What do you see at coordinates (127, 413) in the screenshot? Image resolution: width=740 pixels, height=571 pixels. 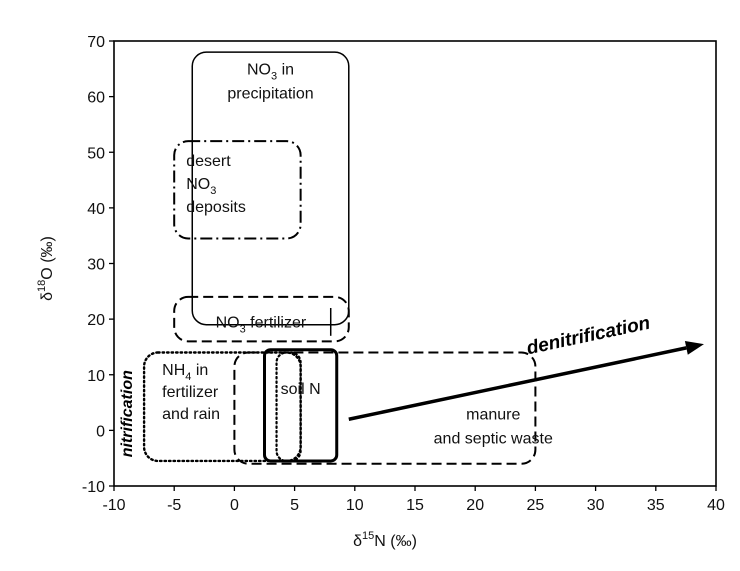 I see `nitrification-label: nitrification` at bounding box center [127, 413].